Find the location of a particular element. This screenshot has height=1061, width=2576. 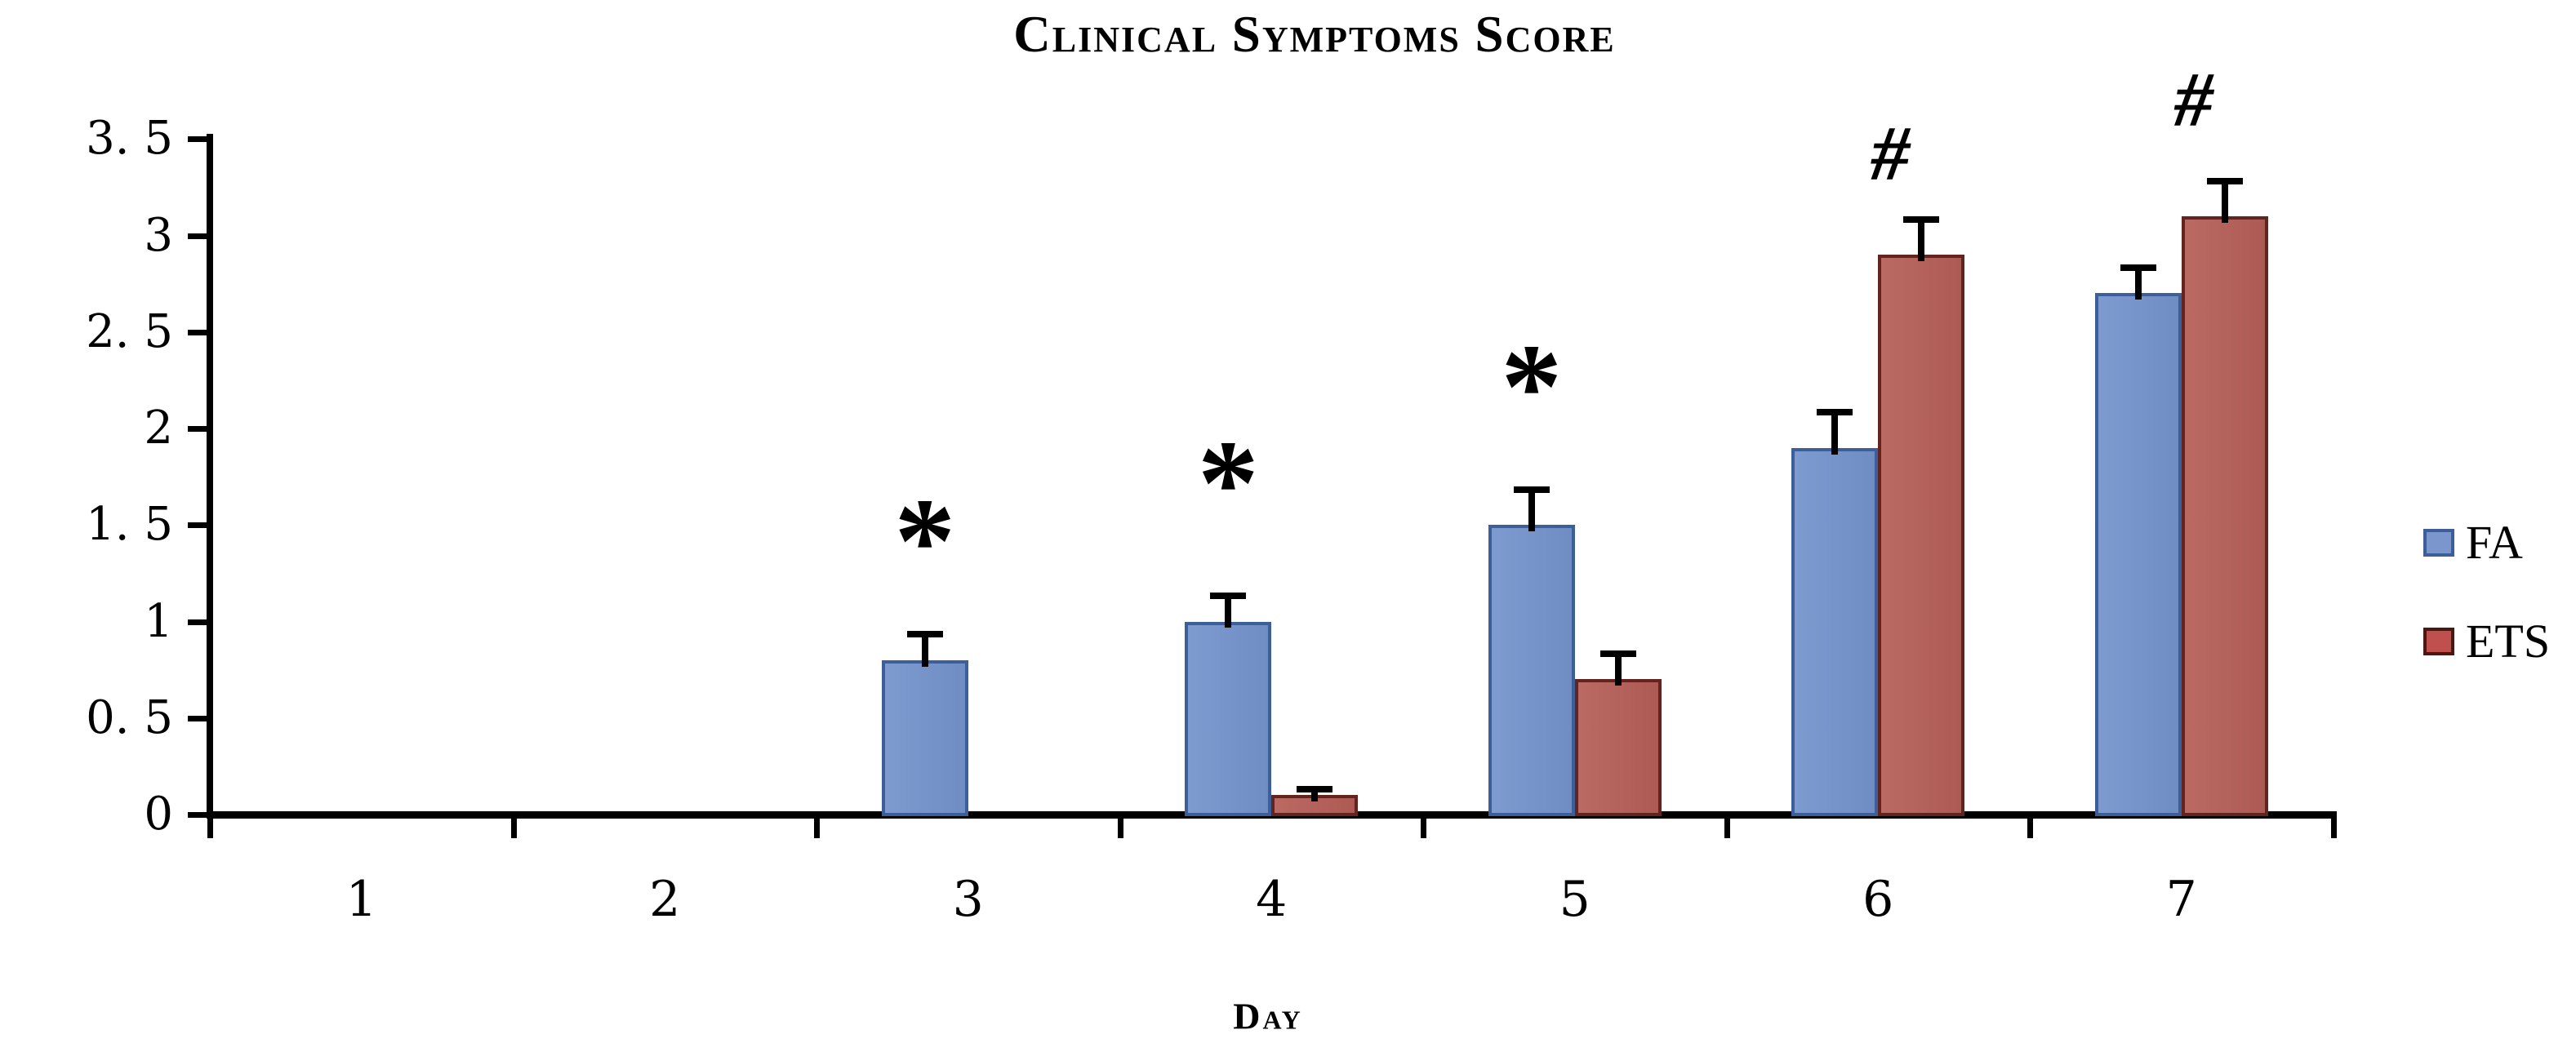

bar-fa-day4 is located at coordinates (1228, 718).